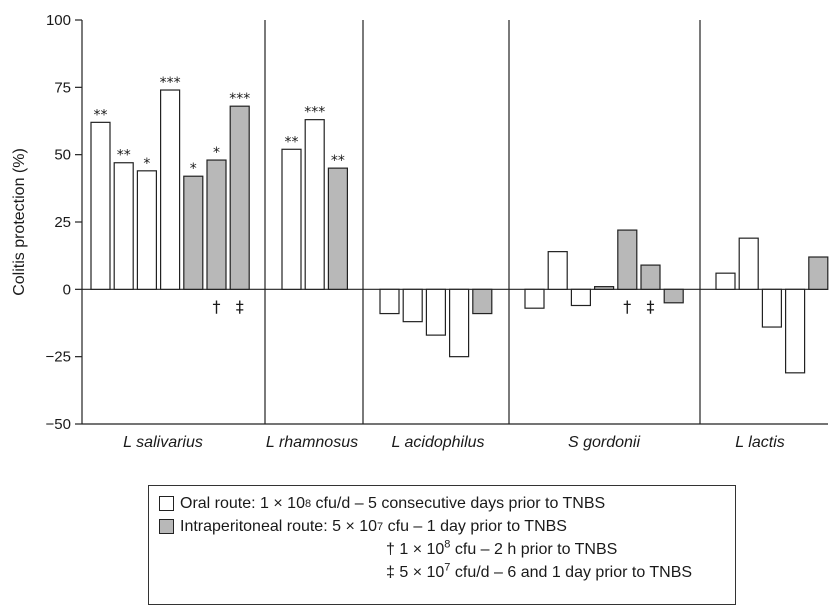 The height and width of the screenshot is (607, 831). I want to click on legend-dagger-row: † 1 × 108 cfu – 2 h prior to TNBS, so click(442, 549).